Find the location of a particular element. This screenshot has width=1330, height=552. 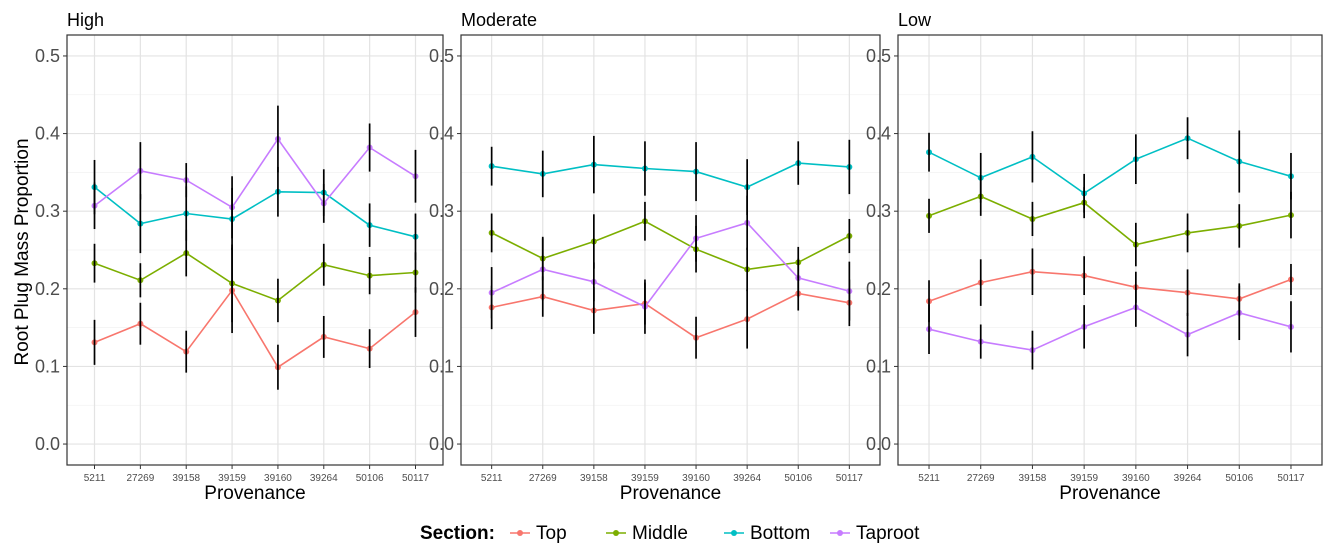

panel-title: High is located at coordinates (85, 20).